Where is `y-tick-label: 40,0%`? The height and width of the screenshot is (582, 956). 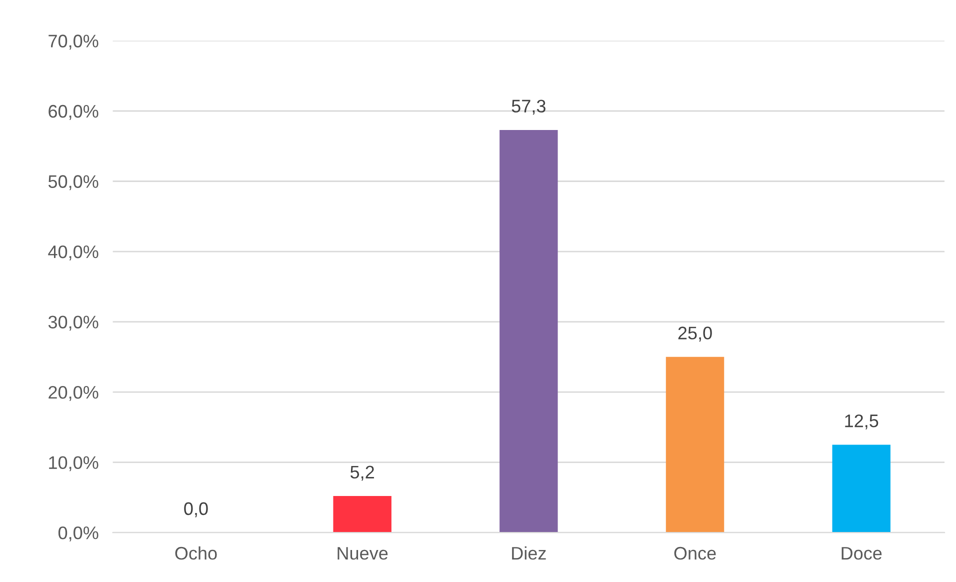 y-tick-label: 40,0% is located at coordinates (73, 252).